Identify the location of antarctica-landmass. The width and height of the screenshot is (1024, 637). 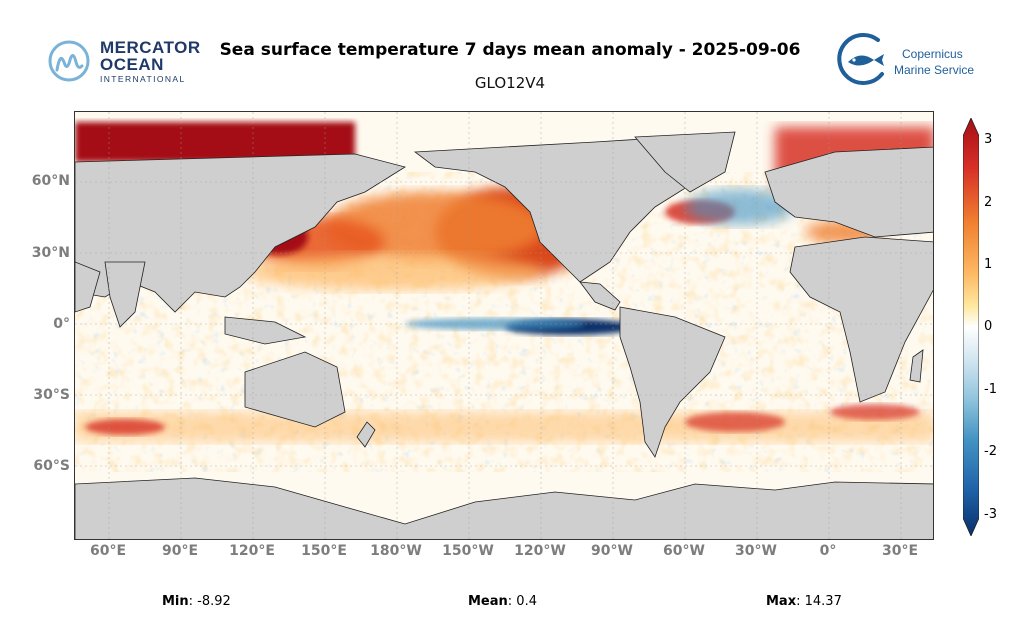
(504, 508).